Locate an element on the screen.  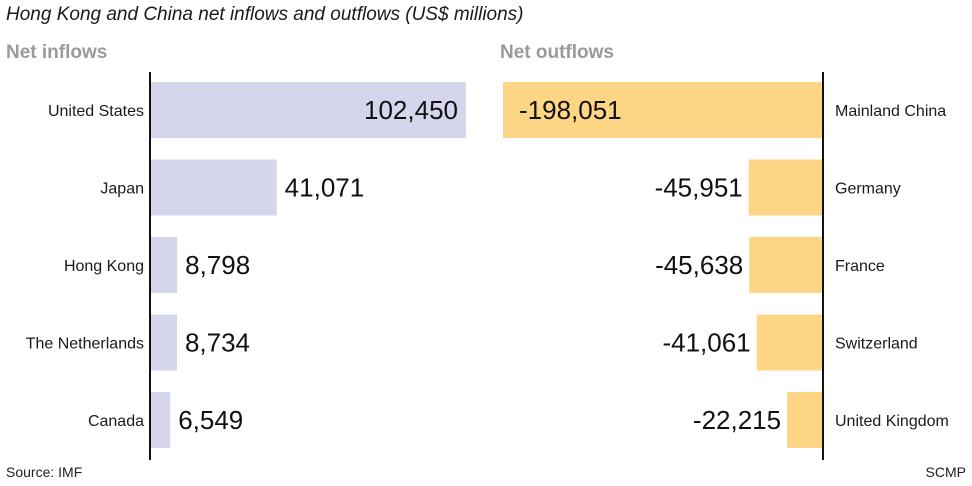
inflow-category-label: Hong Kong is located at coordinates (104, 266).